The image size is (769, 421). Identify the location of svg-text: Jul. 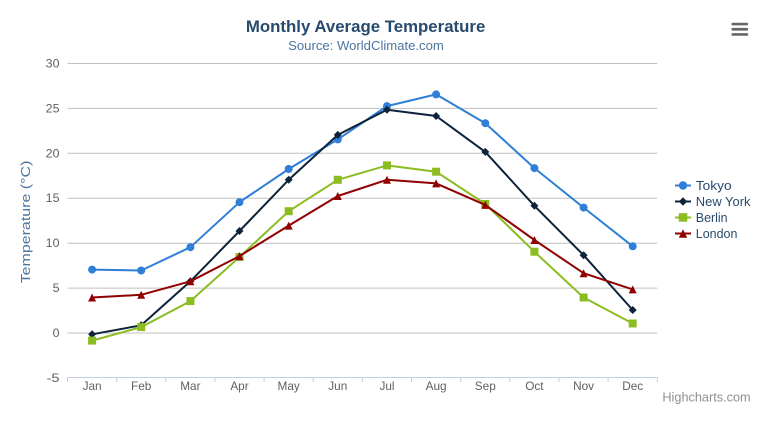
(386, 386).